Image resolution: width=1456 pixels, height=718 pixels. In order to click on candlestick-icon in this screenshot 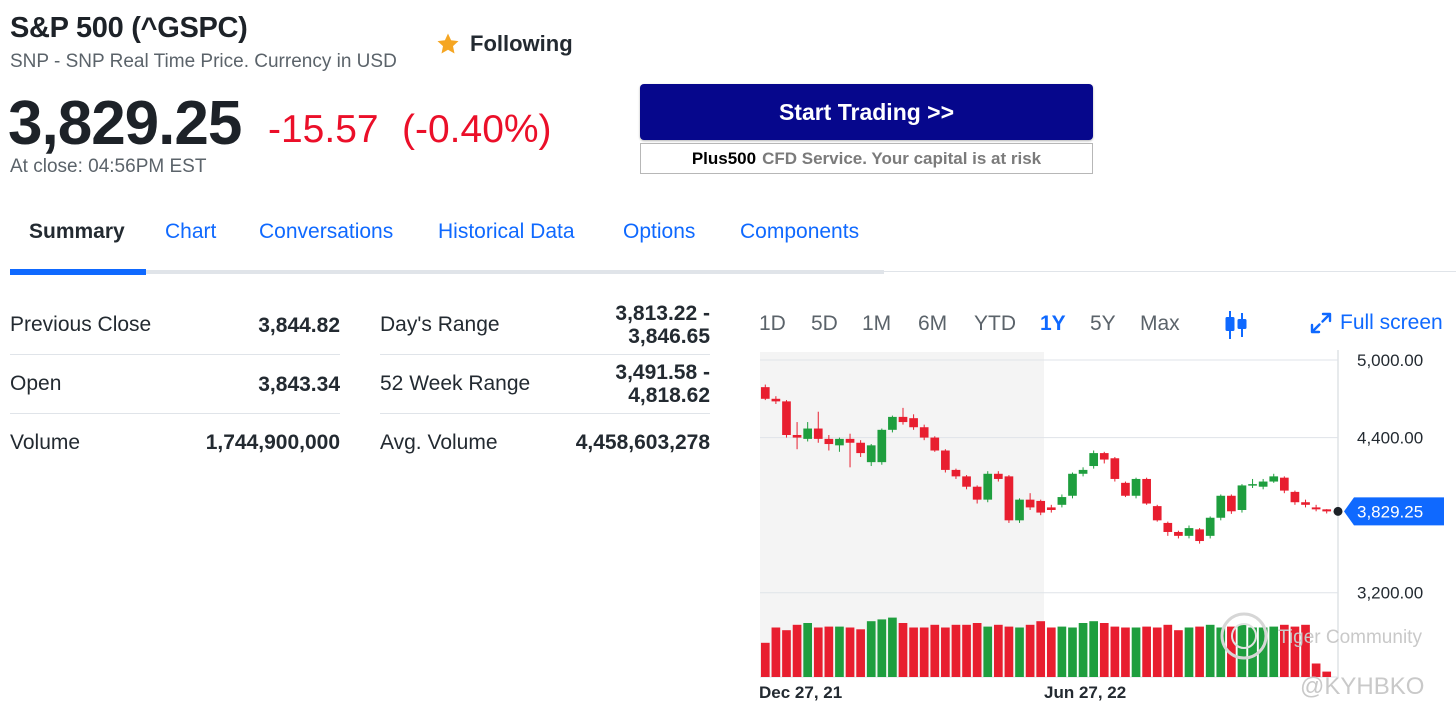, I will do `click(1236, 325)`.